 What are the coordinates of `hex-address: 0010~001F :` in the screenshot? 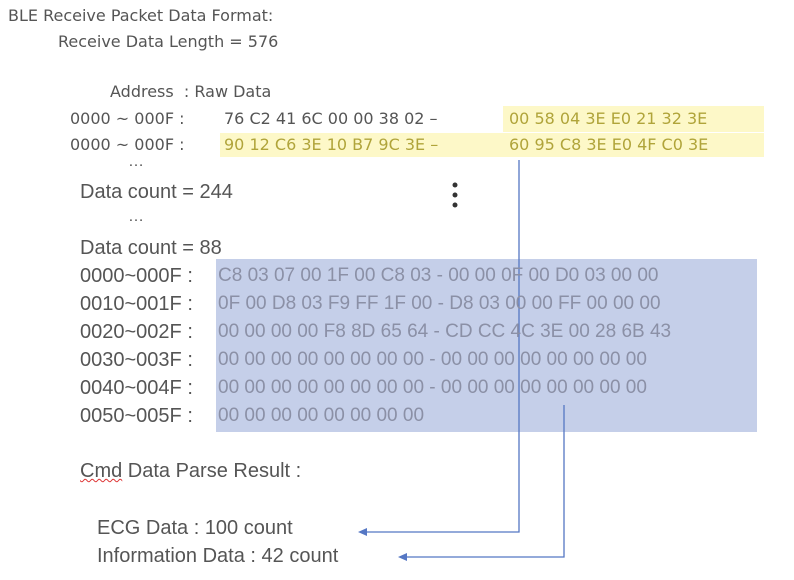 It's located at (136, 304).